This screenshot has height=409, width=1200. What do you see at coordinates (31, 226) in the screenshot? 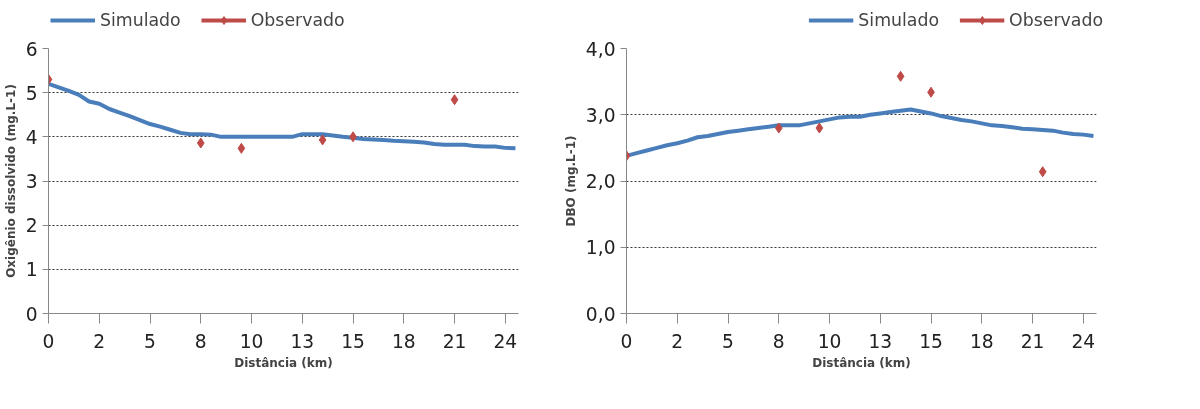
I see `y-tick-label: 2` at bounding box center [31, 226].